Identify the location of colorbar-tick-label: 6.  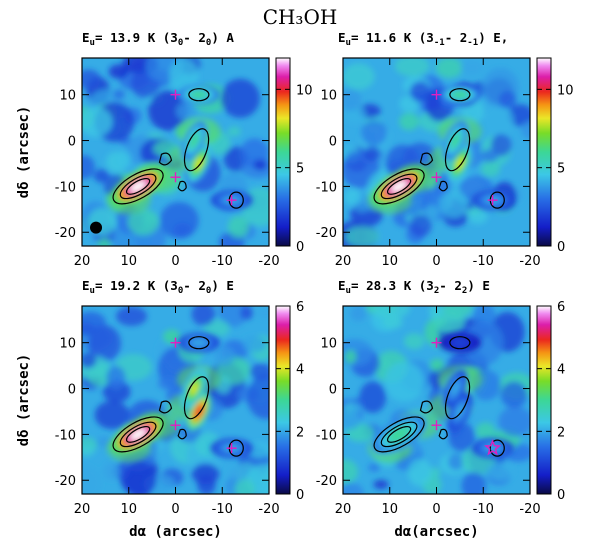
(300, 307).